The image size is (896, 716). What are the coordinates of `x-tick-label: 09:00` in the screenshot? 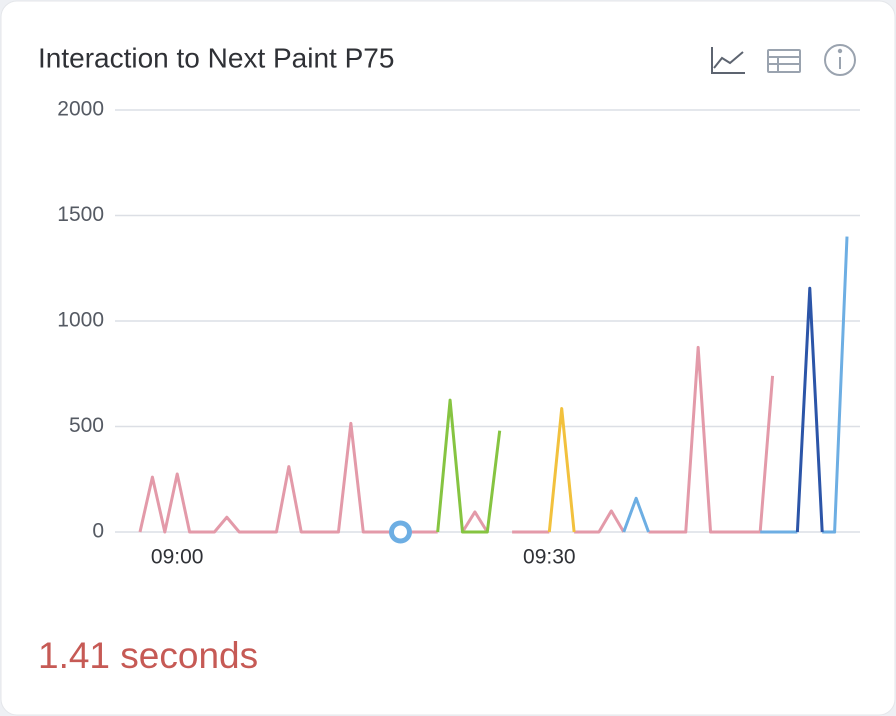 It's located at (177, 557).